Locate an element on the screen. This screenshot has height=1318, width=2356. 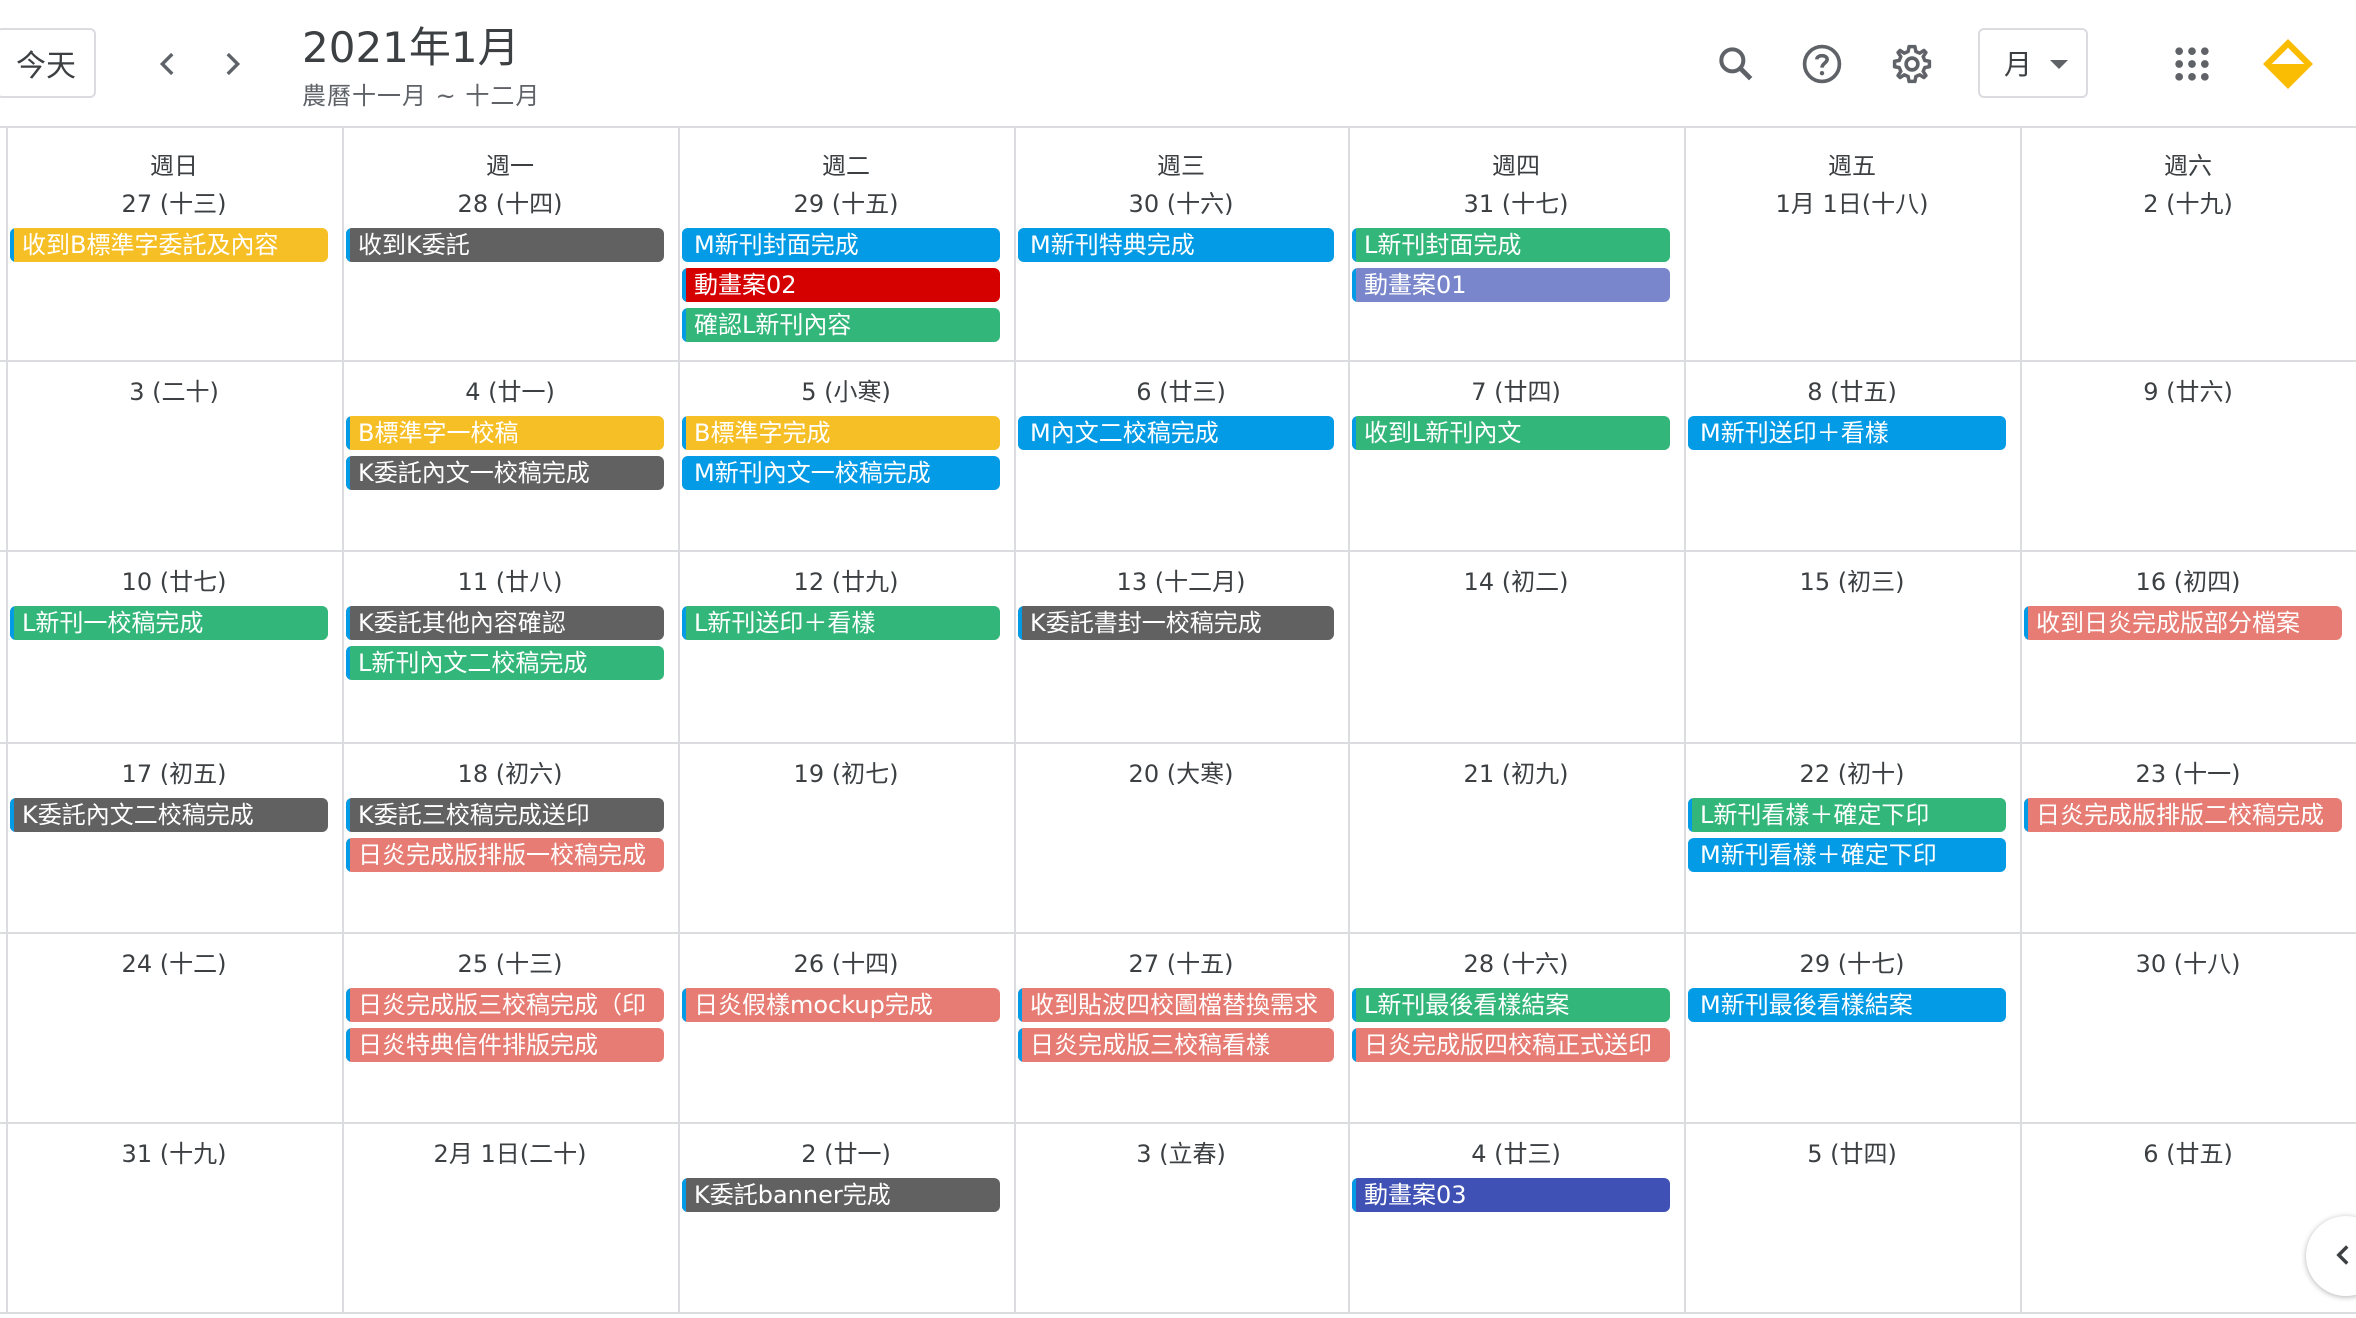
day-cell: 週日 27 (十三) 收到B標準字委託及內容 is located at coordinates (174, 244).